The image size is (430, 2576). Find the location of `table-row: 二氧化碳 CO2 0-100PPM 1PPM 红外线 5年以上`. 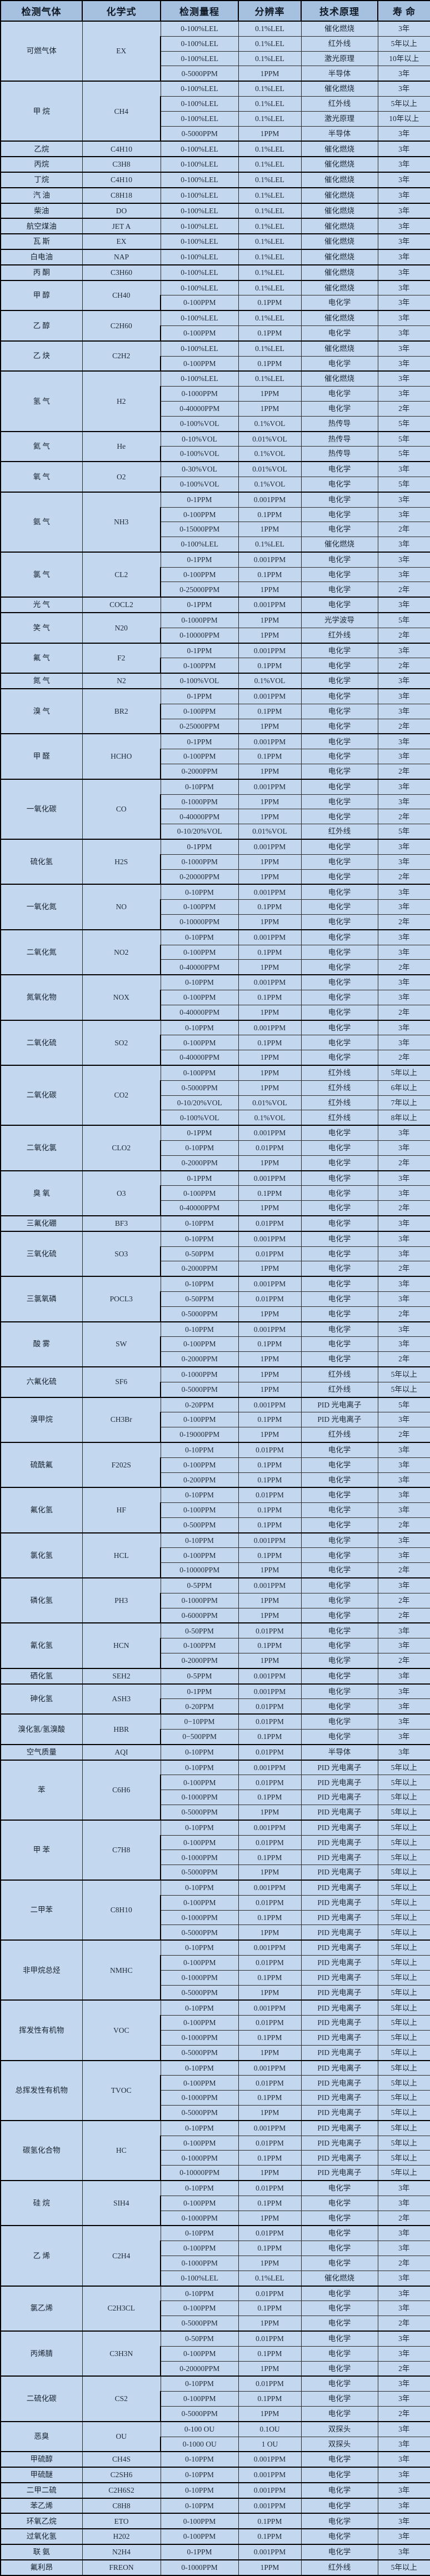

table-row: 二氧化碳 CO2 0-100PPM 1PPM 红外线 5年以上 is located at coordinates (215, 1095).